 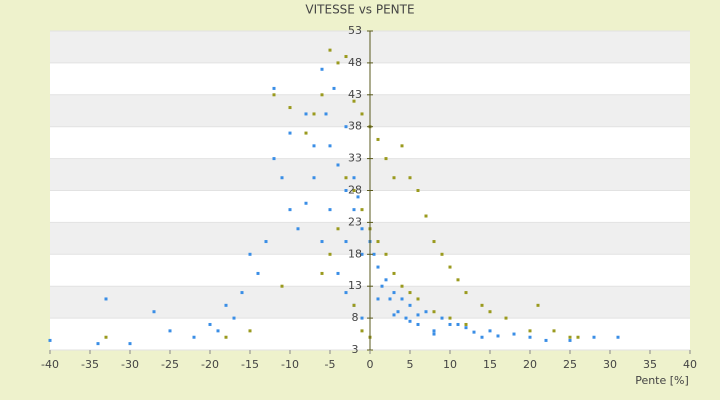 I want to click on x-tick-label: 15, so click(x=490, y=364).